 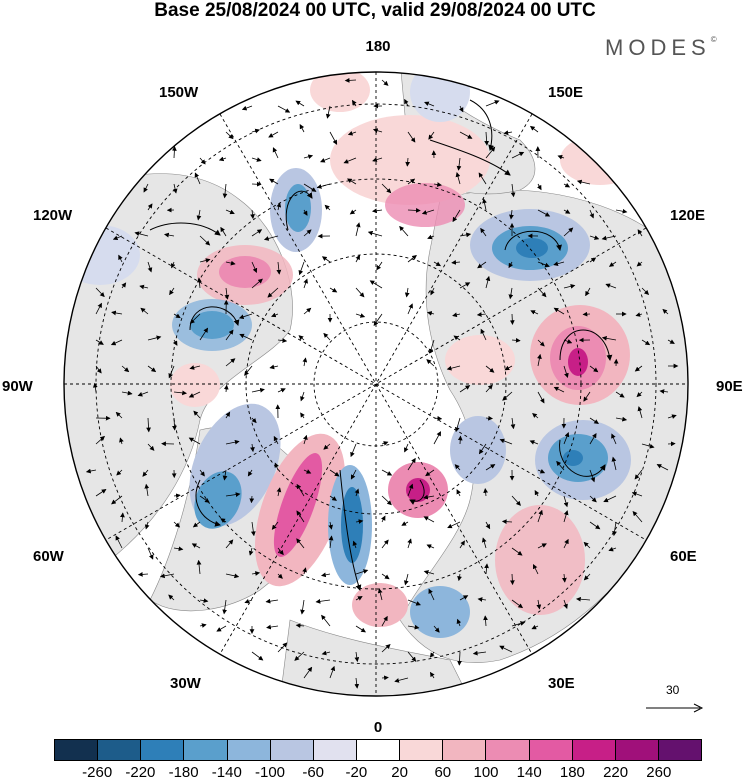 I want to click on colorbar-tick-label: -60, so click(x=313, y=772).